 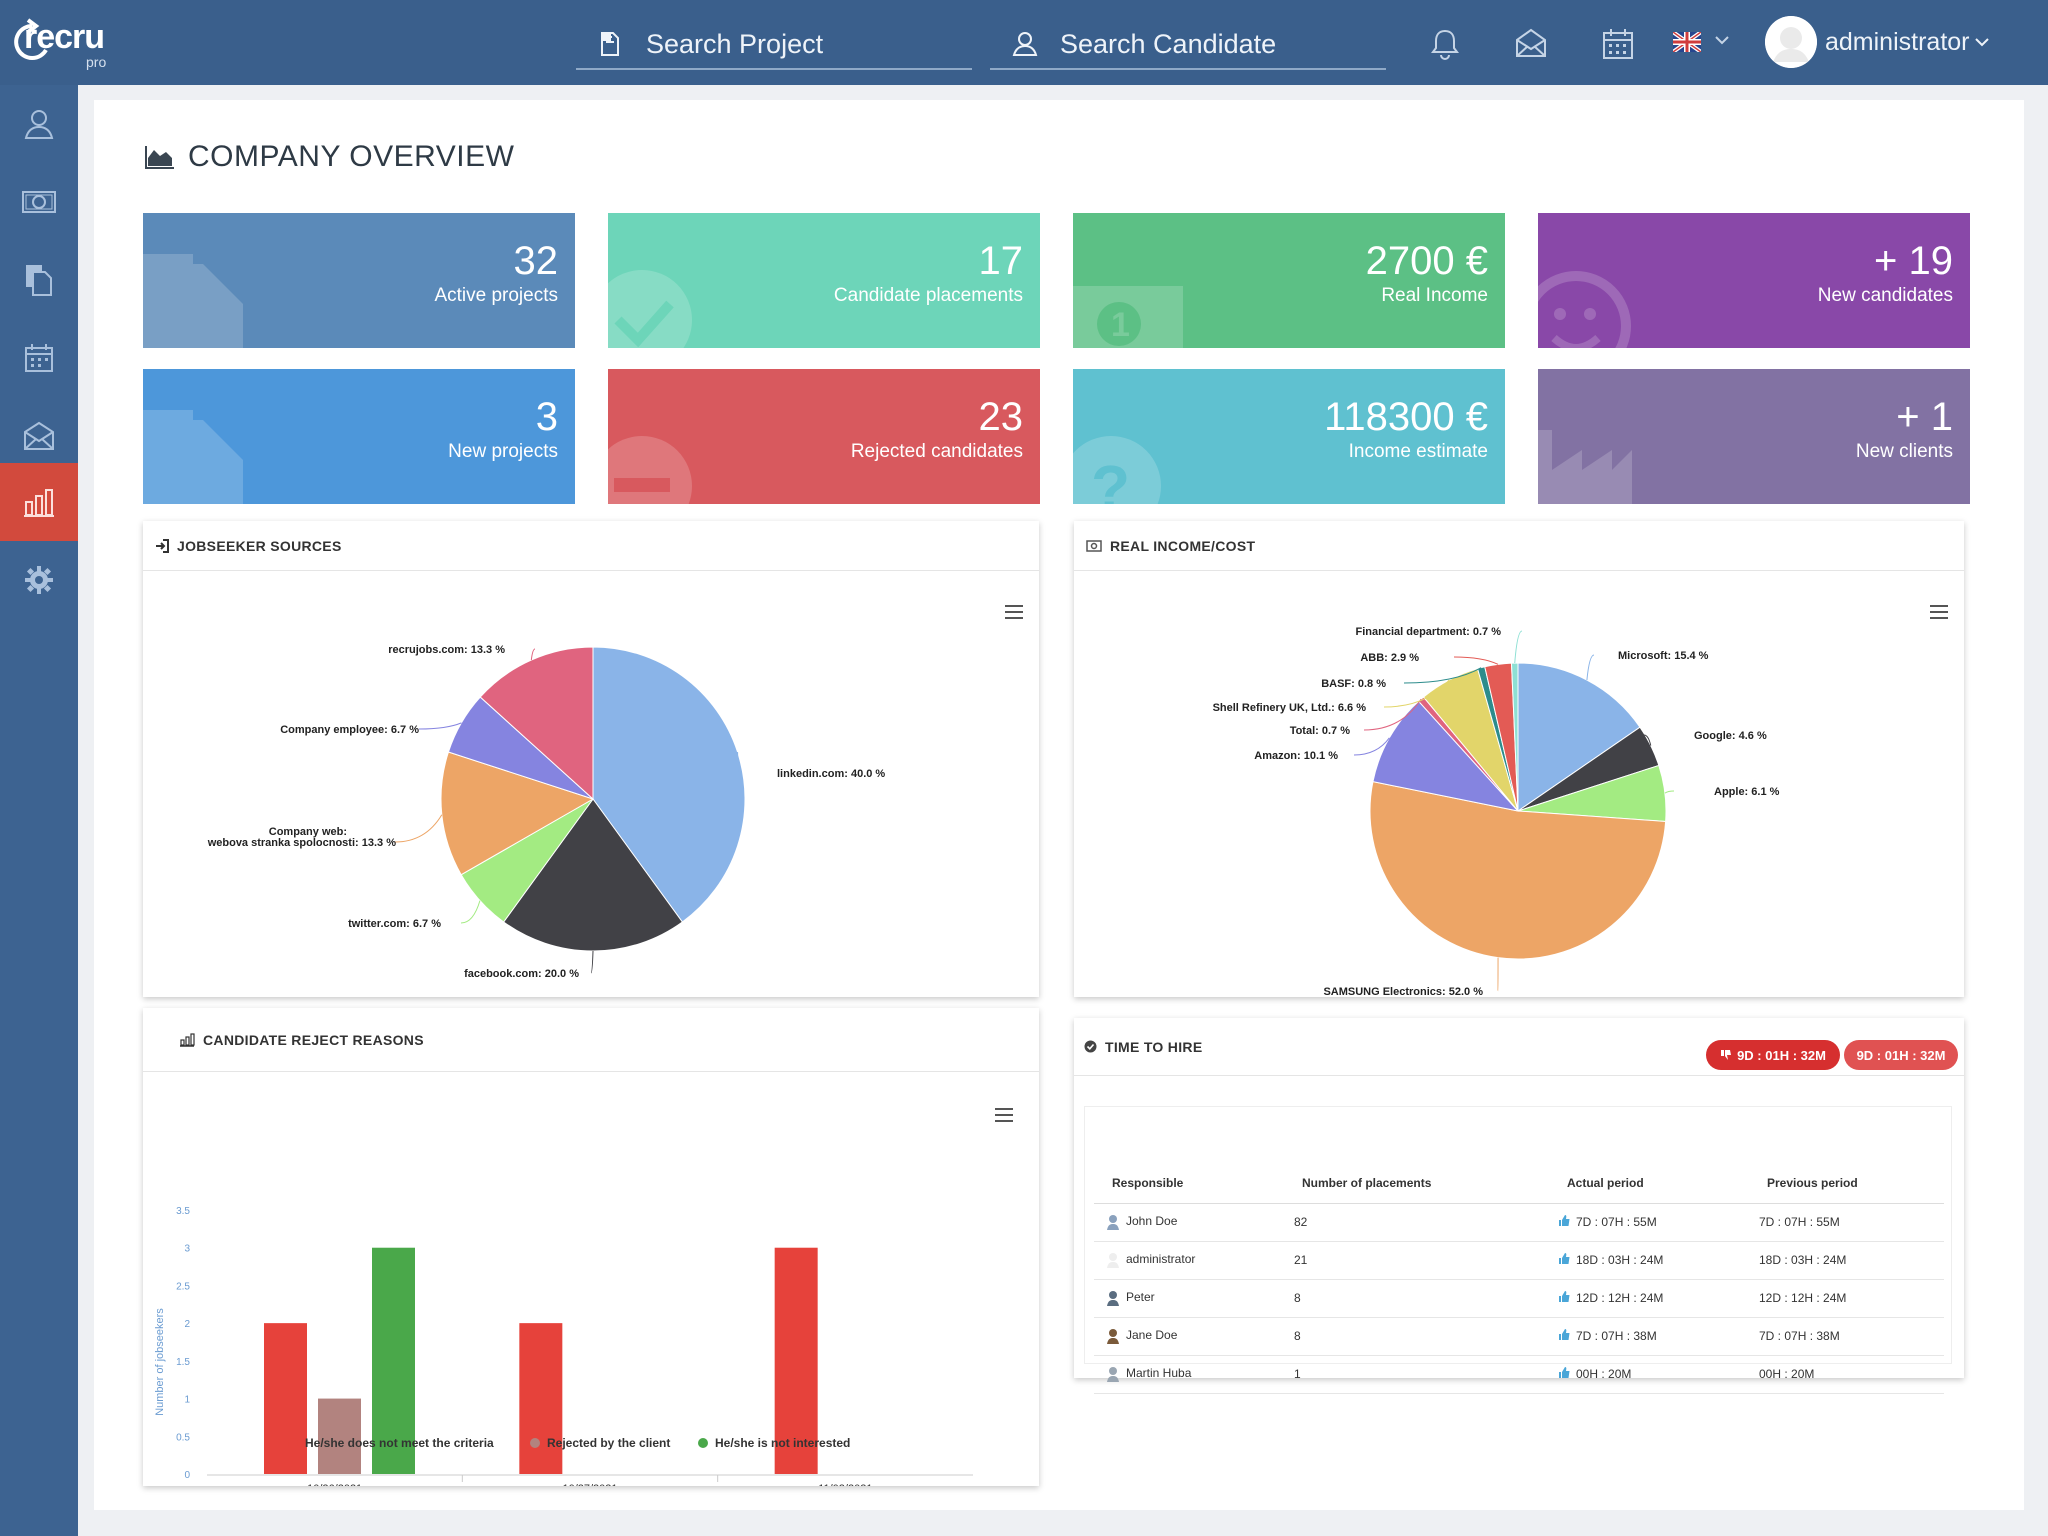 I want to click on pie-label: Company employee: 6.7 %, so click(x=349, y=730).